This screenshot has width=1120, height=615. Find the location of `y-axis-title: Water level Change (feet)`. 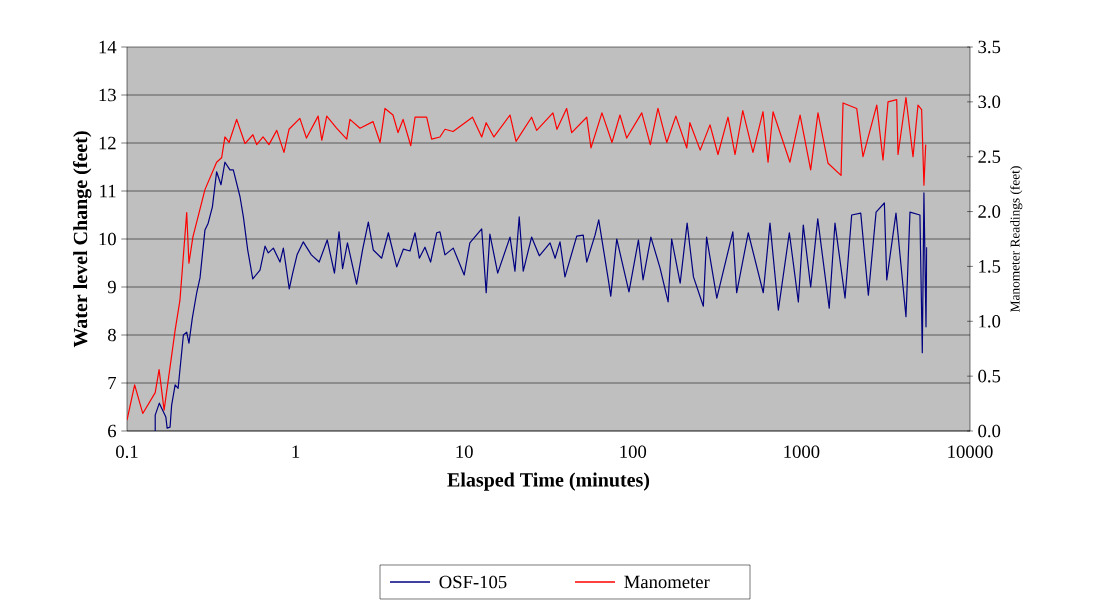

y-axis-title: Water level Change (feet) is located at coordinates (82, 239).